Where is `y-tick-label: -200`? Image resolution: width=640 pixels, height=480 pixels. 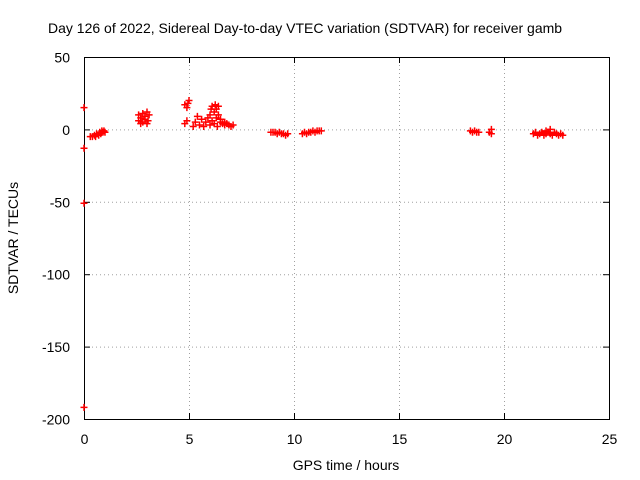
y-tick-label: -200 is located at coordinates (56, 420).